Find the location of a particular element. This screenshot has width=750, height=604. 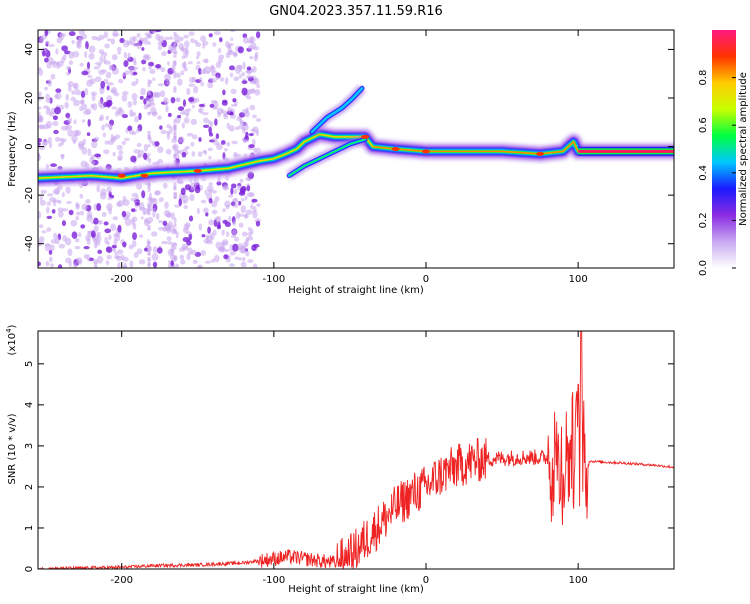

colorbar-tick-label: 0.6 is located at coordinates (703, 125).